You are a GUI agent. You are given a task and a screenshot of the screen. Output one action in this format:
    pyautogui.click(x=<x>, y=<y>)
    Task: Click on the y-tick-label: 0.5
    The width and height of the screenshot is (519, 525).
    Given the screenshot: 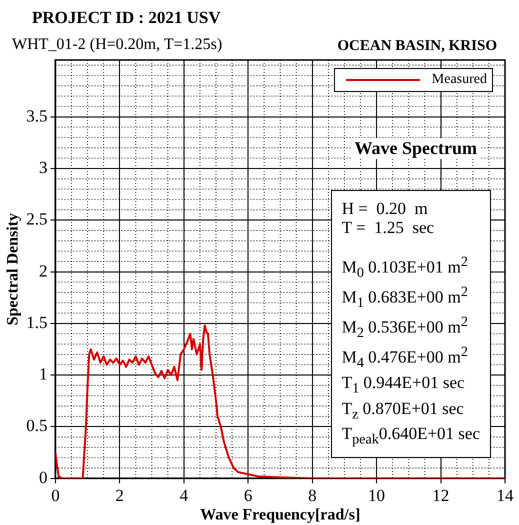 What is the action you would take?
    pyautogui.click(x=37, y=426)
    